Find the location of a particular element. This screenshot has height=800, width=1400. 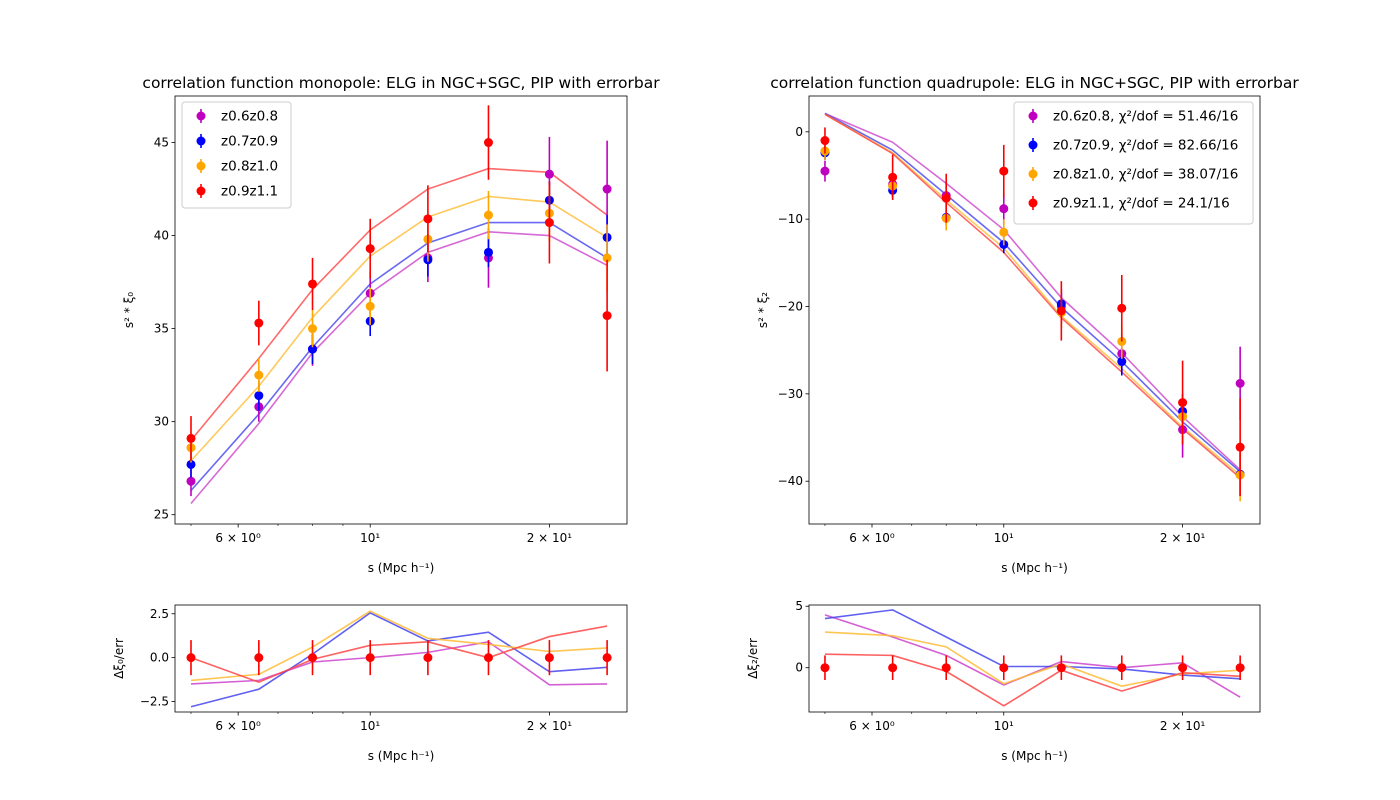

y-tick-label: 30 is located at coordinates (161, 422).